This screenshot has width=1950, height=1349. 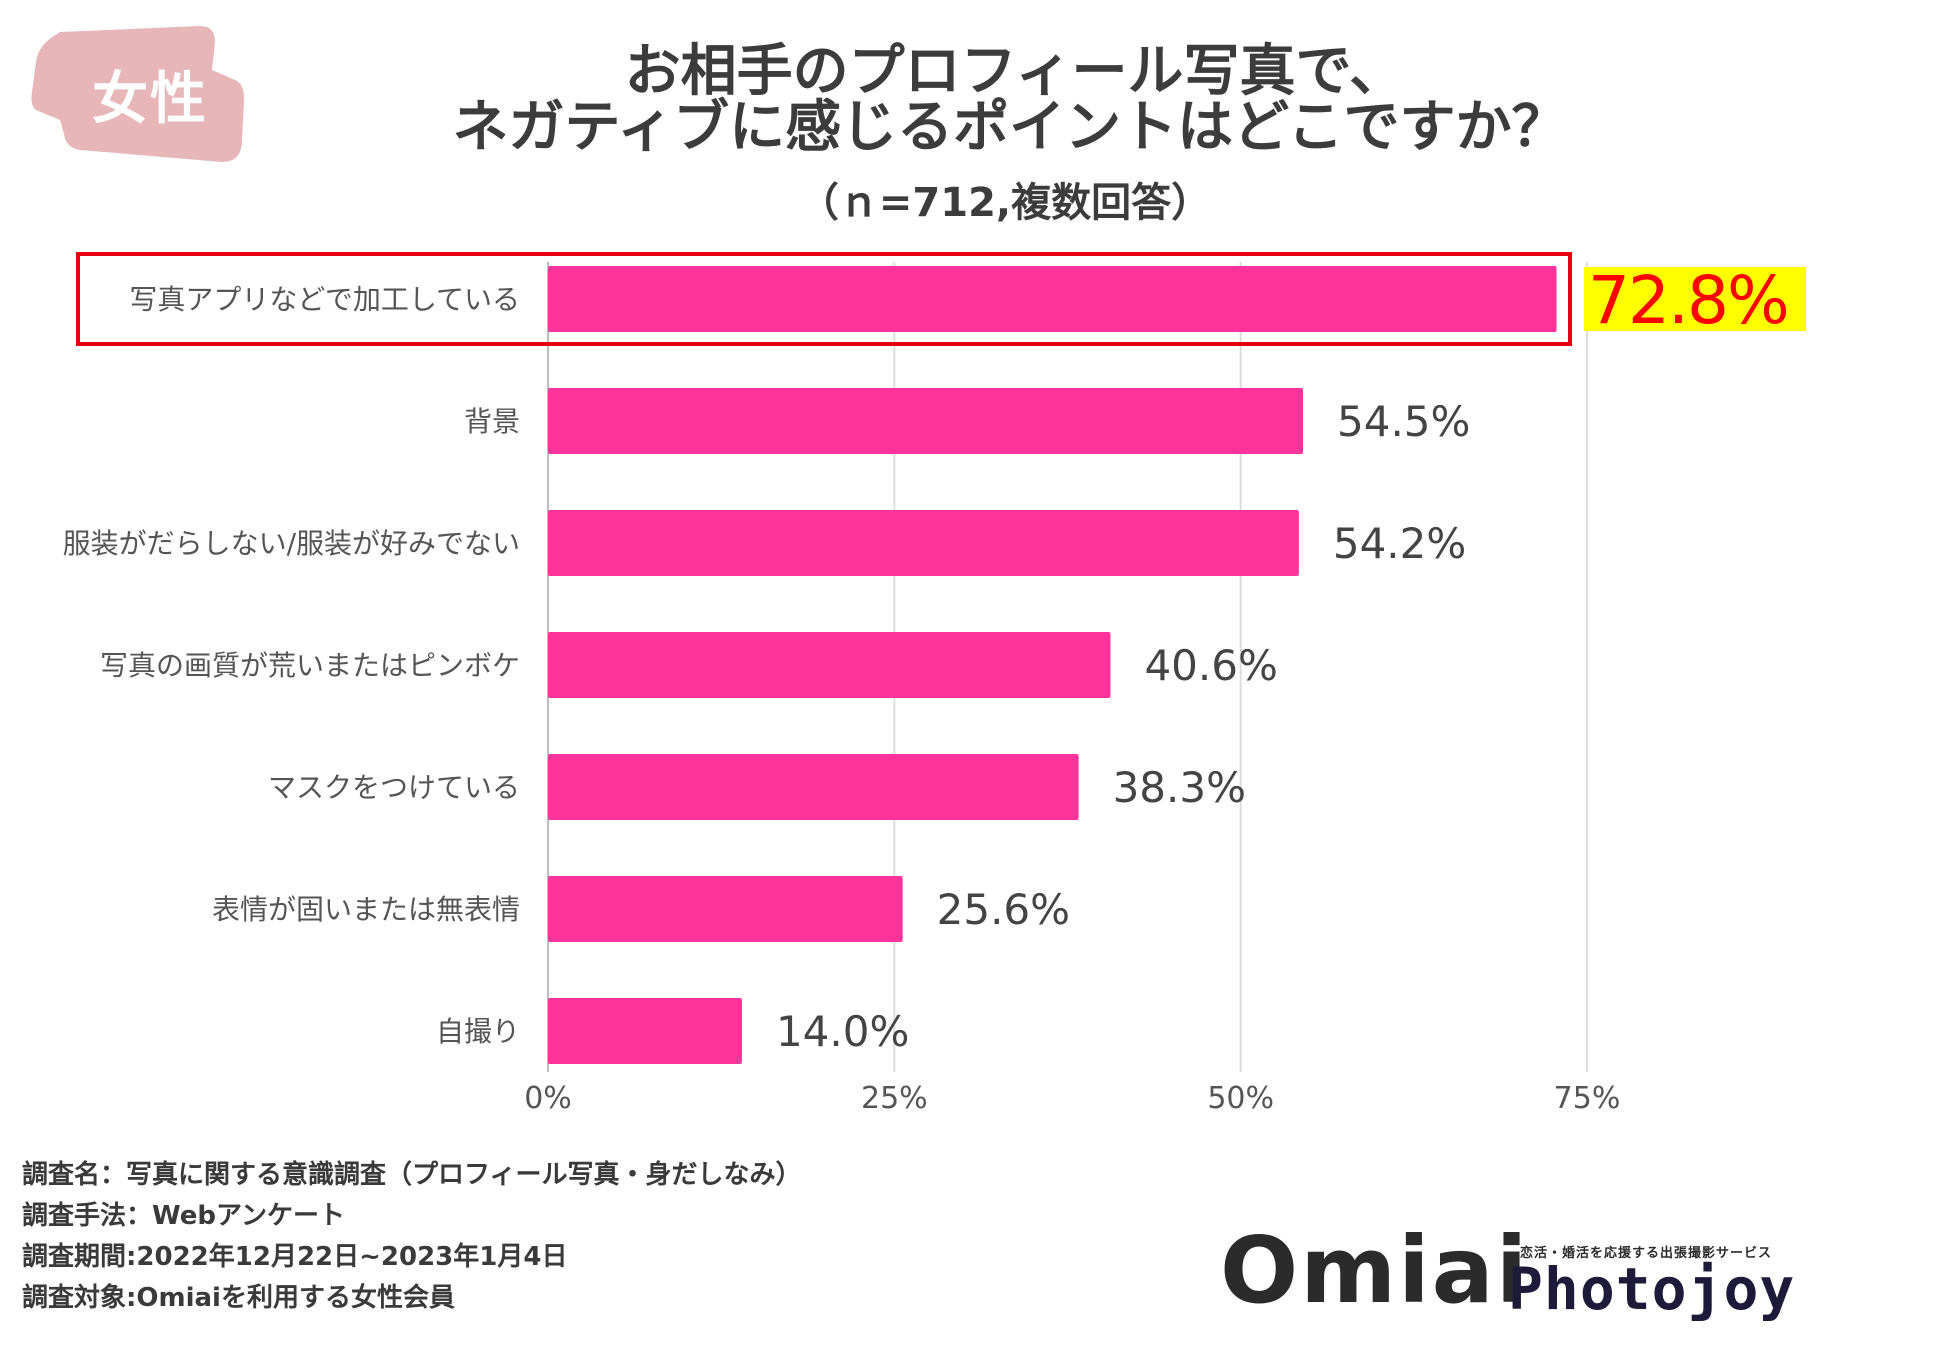 I want to click on badge-label: 女性, so click(x=150, y=99).